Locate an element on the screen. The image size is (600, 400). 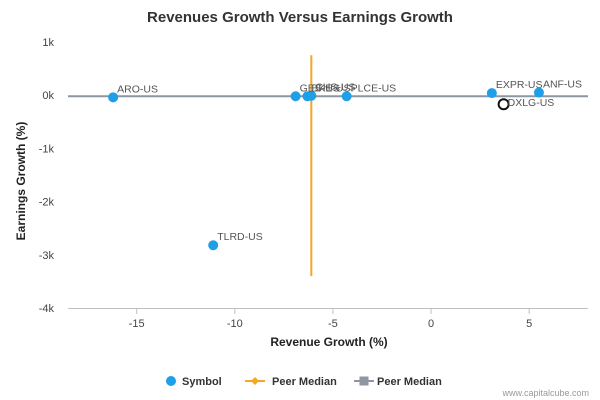
data-point-expr-us is located at coordinates (491, 93).